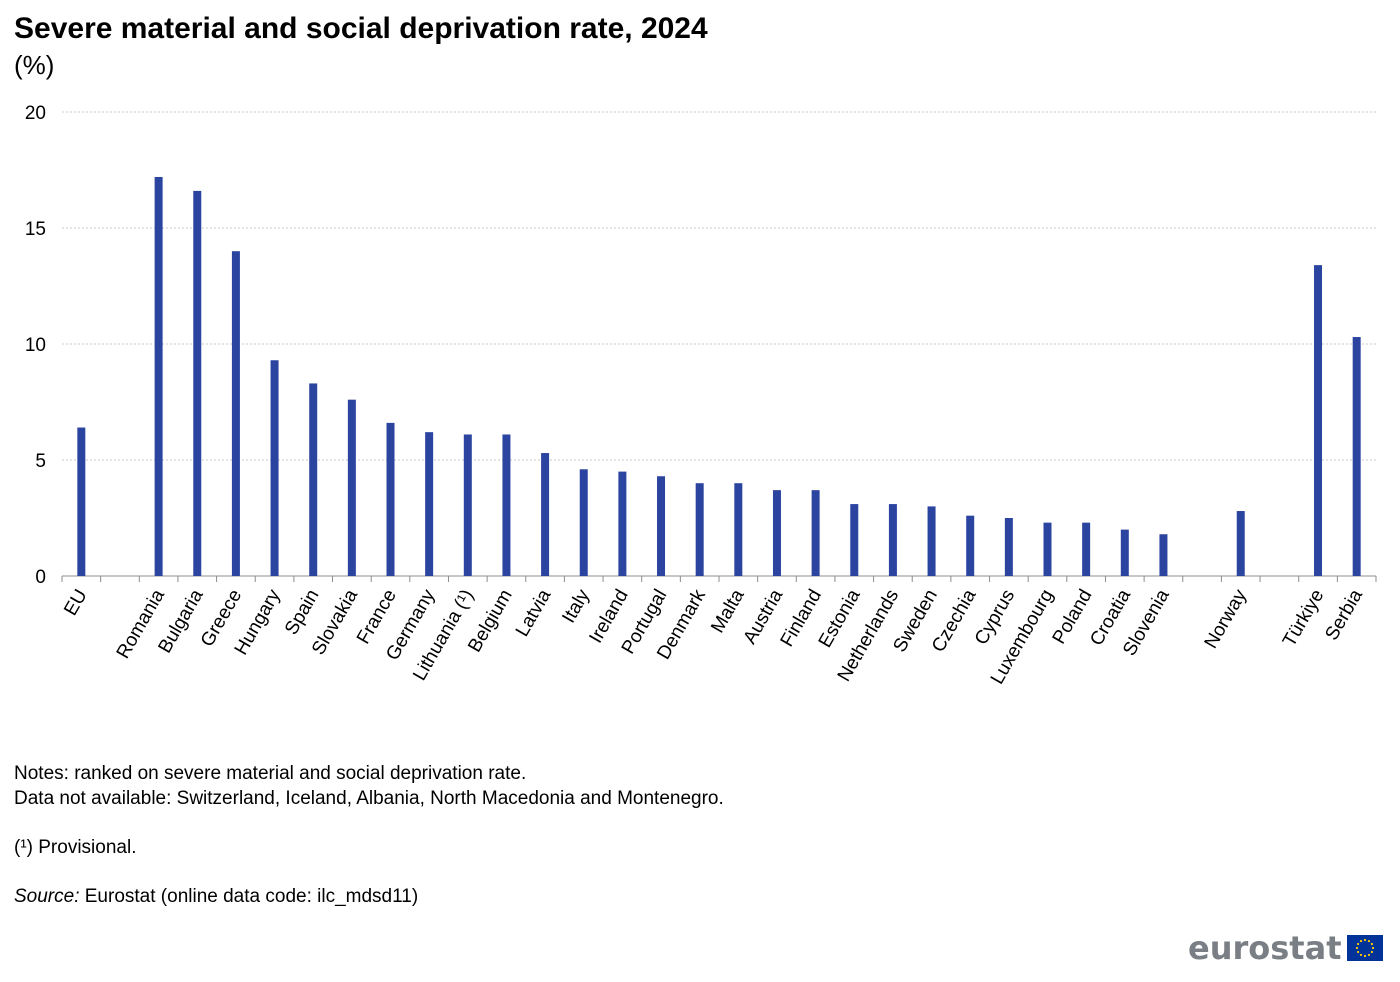 The image size is (1400, 982). What do you see at coordinates (47, 896) in the screenshot?
I see `source-label: Source:` at bounding box center [47, 896].